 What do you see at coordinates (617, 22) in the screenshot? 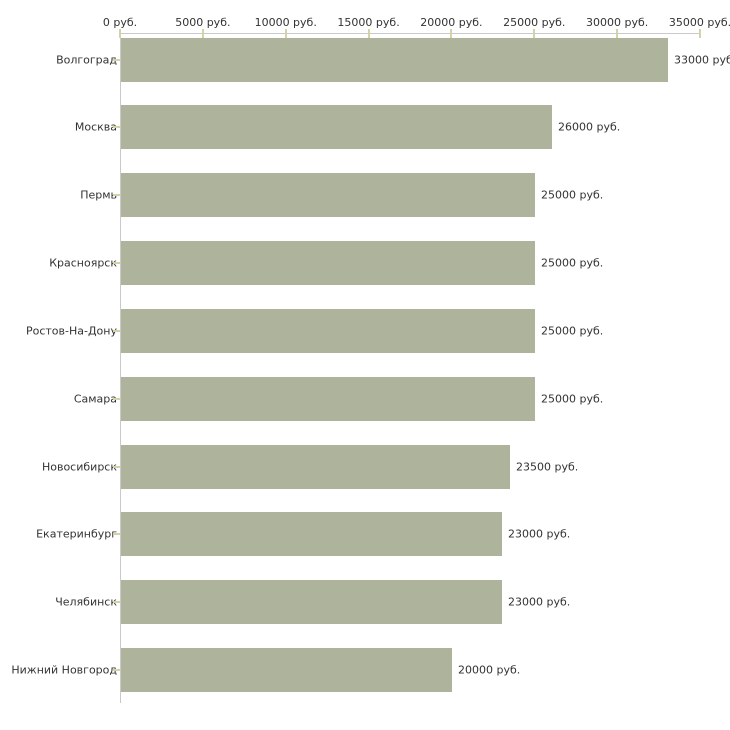
I see `x-axis-tick-label: 30000 руб.` at bounding box center [617, 22].